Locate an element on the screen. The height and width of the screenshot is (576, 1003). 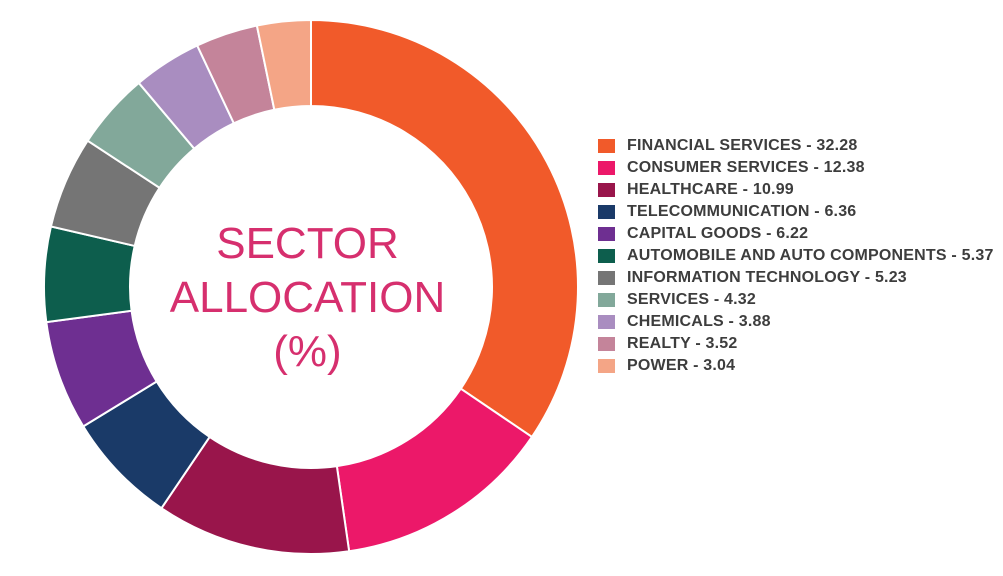
legend-item-automobile-and-auto-components: AUTOMOBILE AND AUTO COMPONENTS - 5.37 is located at coordinates (798, 256).